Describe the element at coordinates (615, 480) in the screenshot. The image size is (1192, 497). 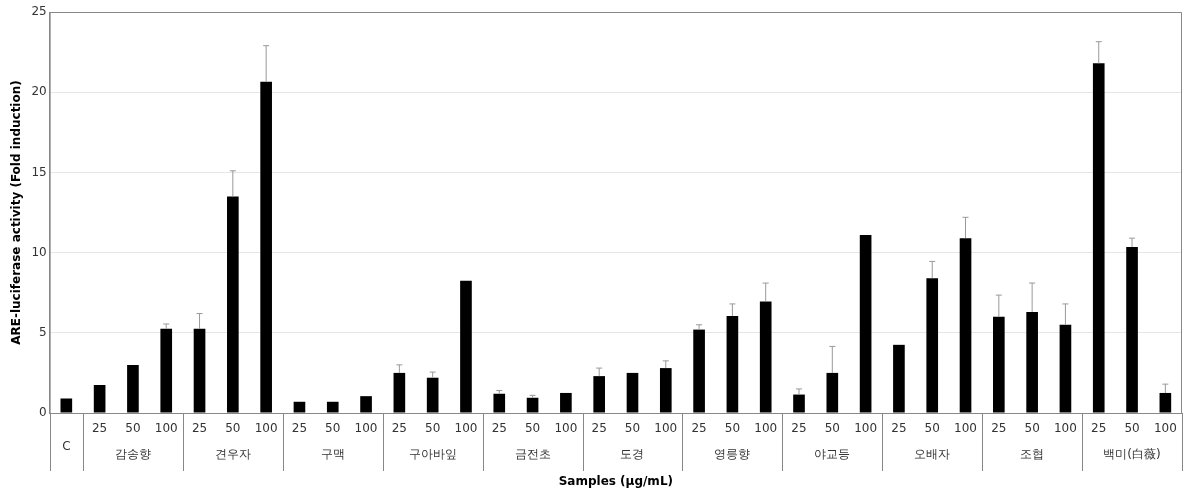
I see `x-axis-title: Samples (μg/mL)` at that location.